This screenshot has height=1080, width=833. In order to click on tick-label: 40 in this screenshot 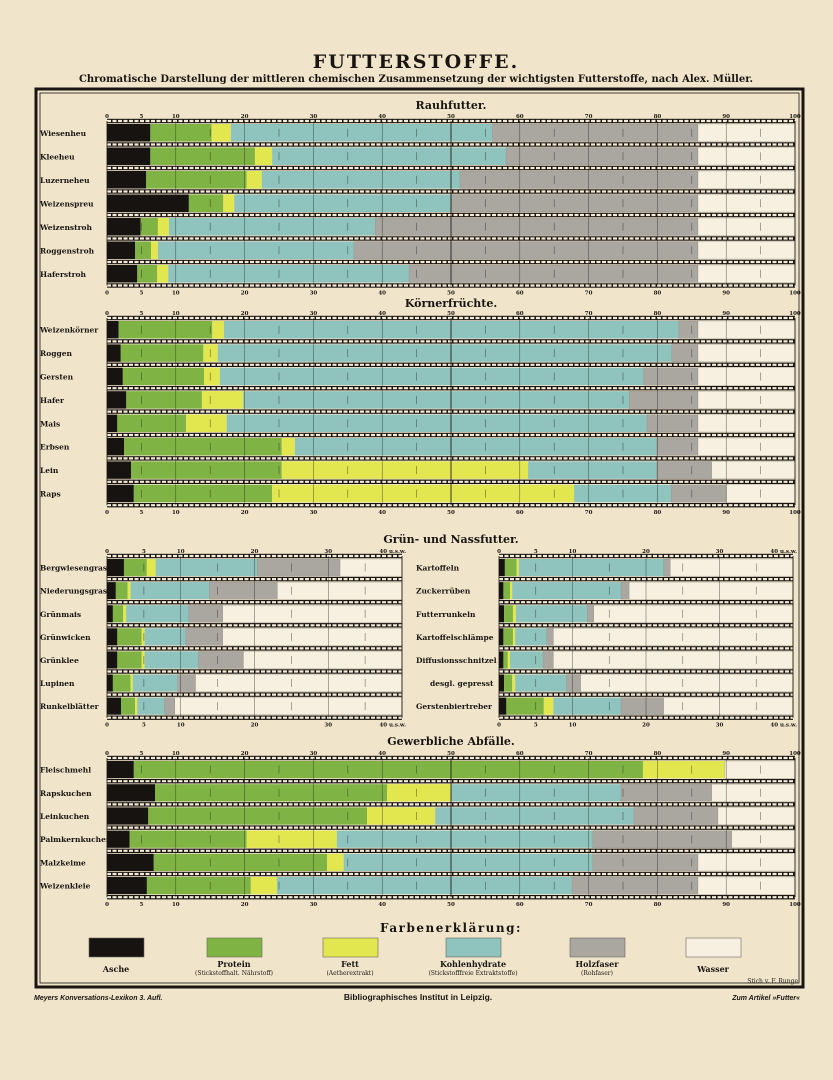, I will do `click(382, 513)`.